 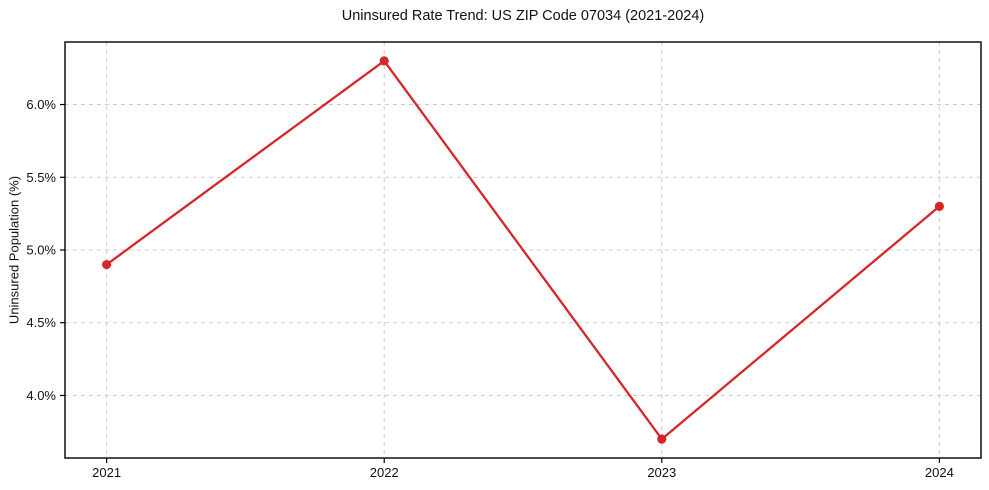 What do you see at coordinates (384, 472) in the screenshot?
I see `x-tick-label: 2022` at bounding box center [384, 472].